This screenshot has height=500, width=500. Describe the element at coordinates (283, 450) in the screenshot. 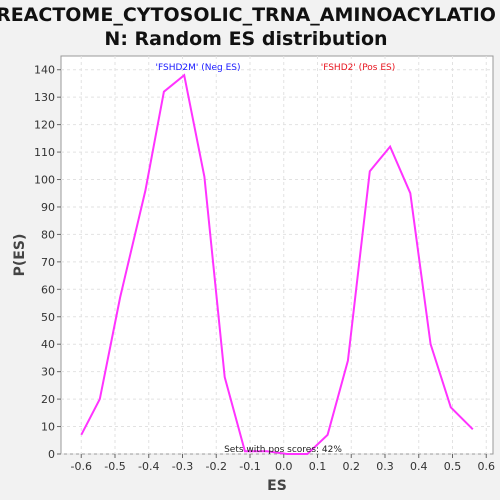

I see `pos-scores-note: Sets with pos scores: 42%` at that location.